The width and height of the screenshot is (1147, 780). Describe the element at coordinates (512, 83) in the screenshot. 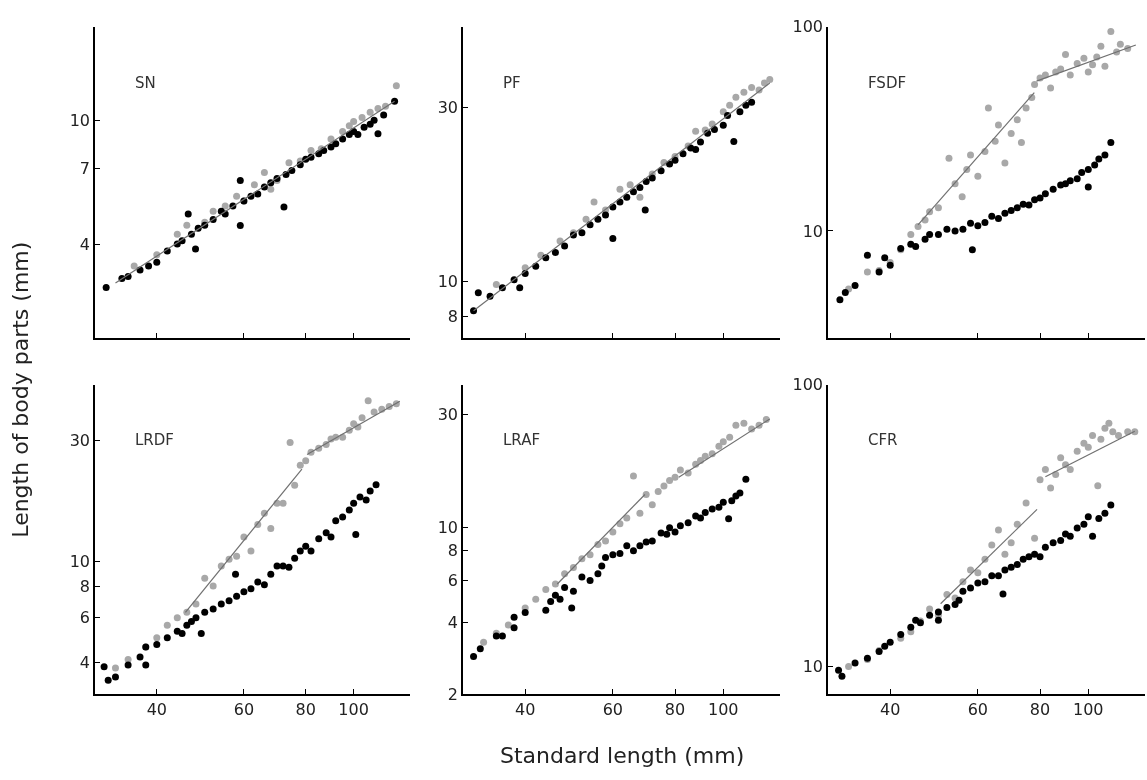

I see `text: PF` at that location.